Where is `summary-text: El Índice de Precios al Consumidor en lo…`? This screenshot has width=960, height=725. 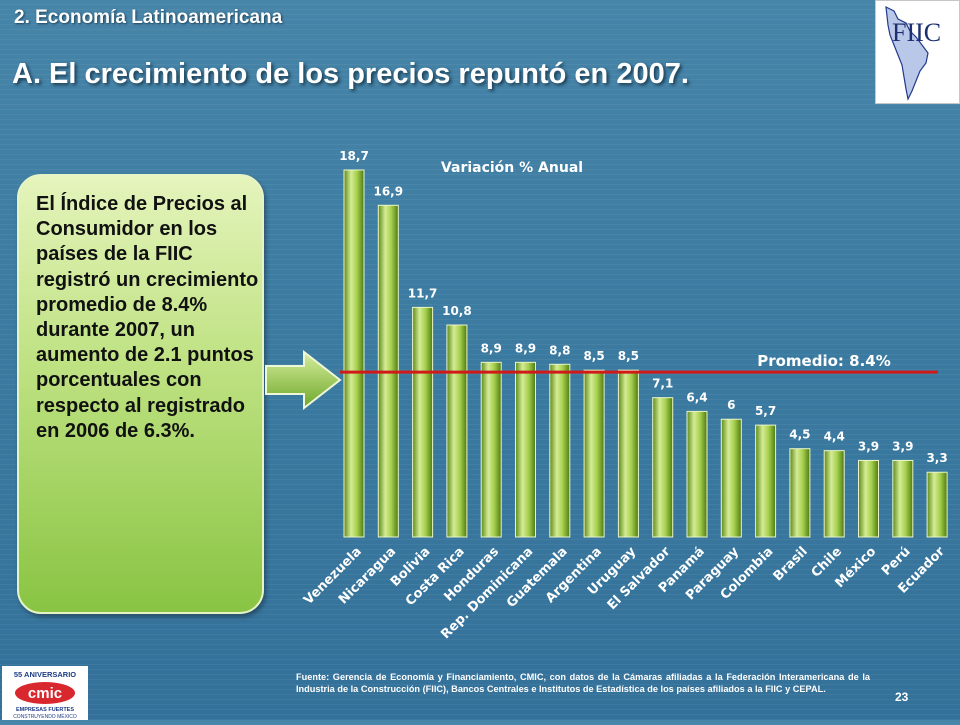 summary-text: El Índice de Precios al Consumidor en lo… is located at coordinates (147, 317).